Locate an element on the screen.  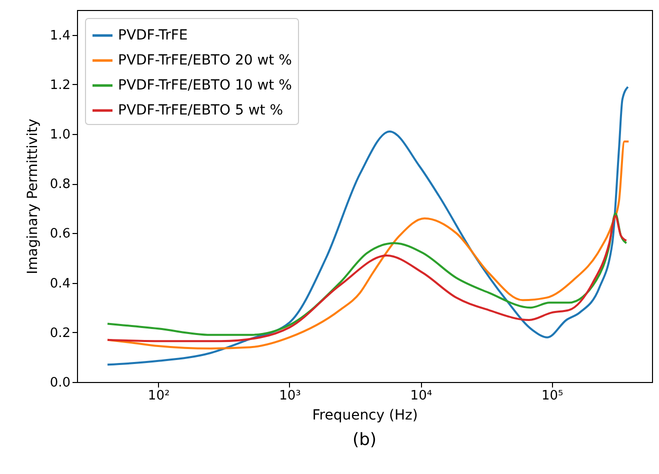
y-tick-label: 0.0 is located at coordinates (60, 383).